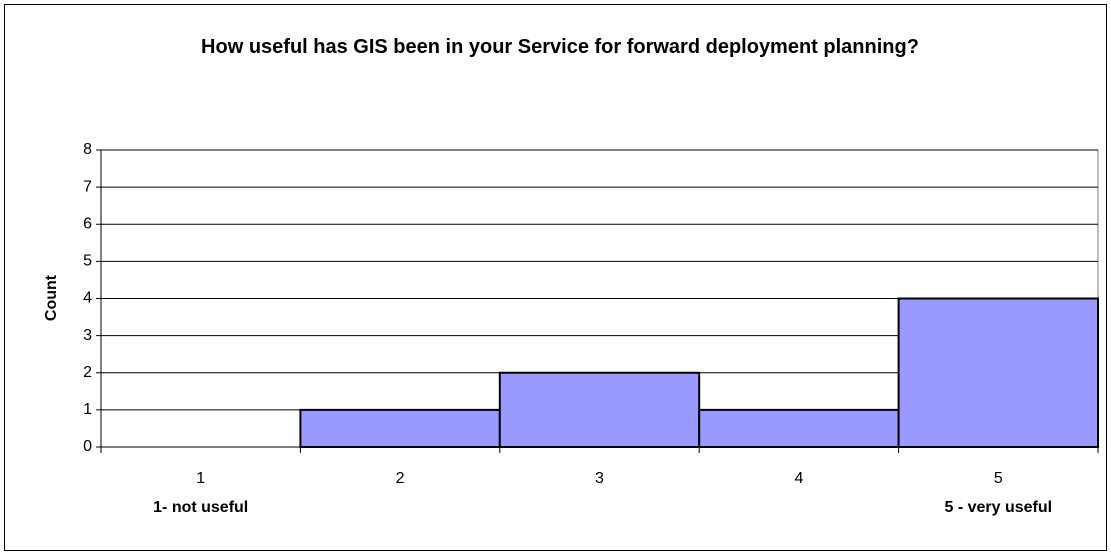  What do you see at coordinates (87, 223) in the screenshot?
I see `y-tick-label: 6` at bounding box center [87, 223].